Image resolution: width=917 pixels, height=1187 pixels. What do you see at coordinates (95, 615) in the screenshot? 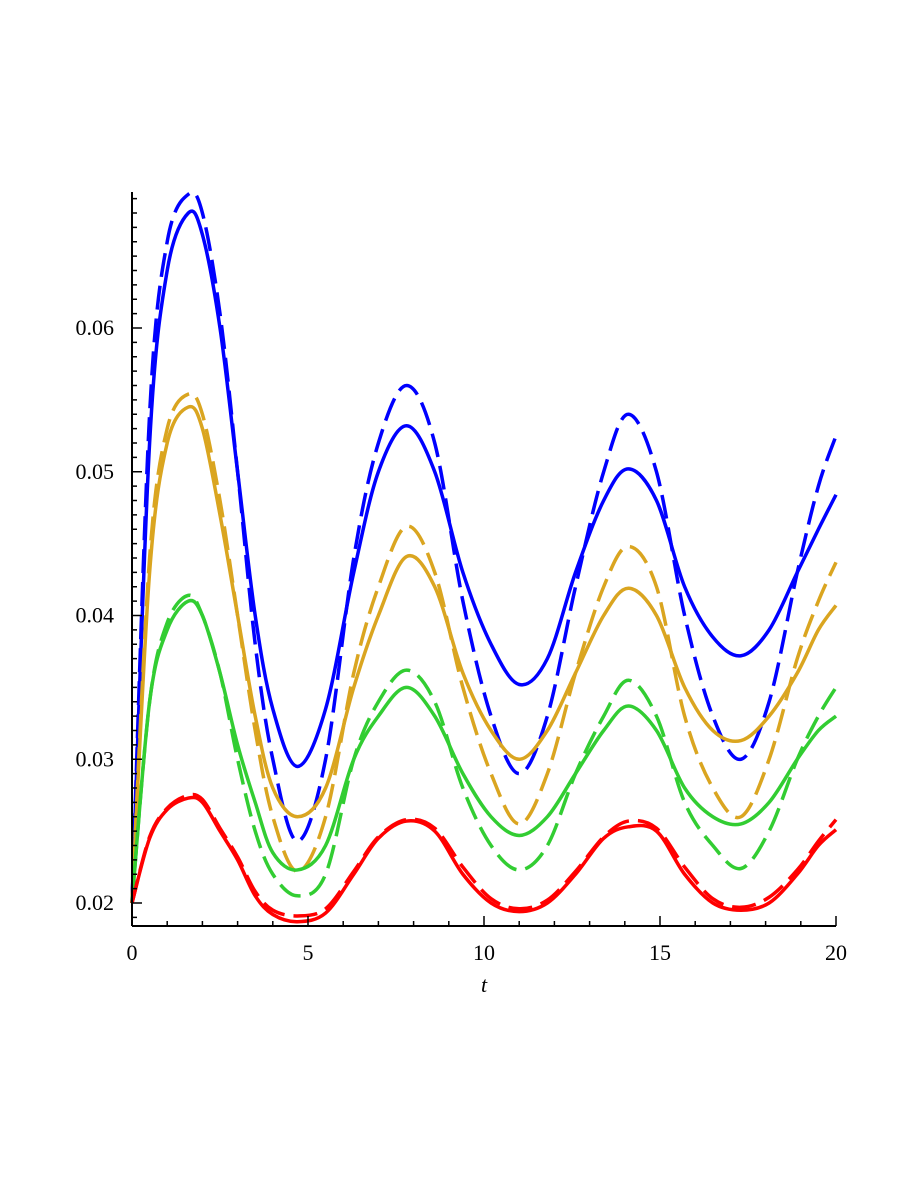
I see `y-tick-label: 0.04` at bounding box center [95, 615].